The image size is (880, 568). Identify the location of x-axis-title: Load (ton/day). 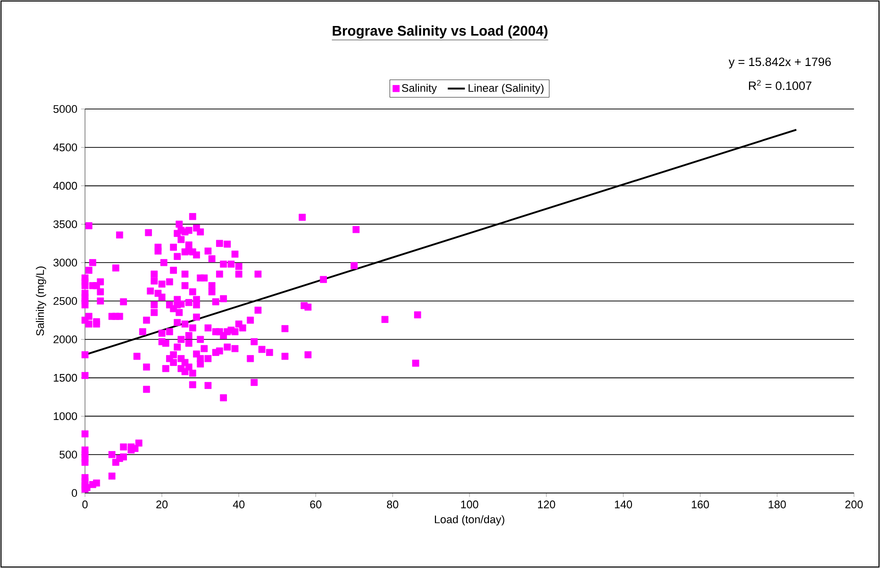
(469, 520).